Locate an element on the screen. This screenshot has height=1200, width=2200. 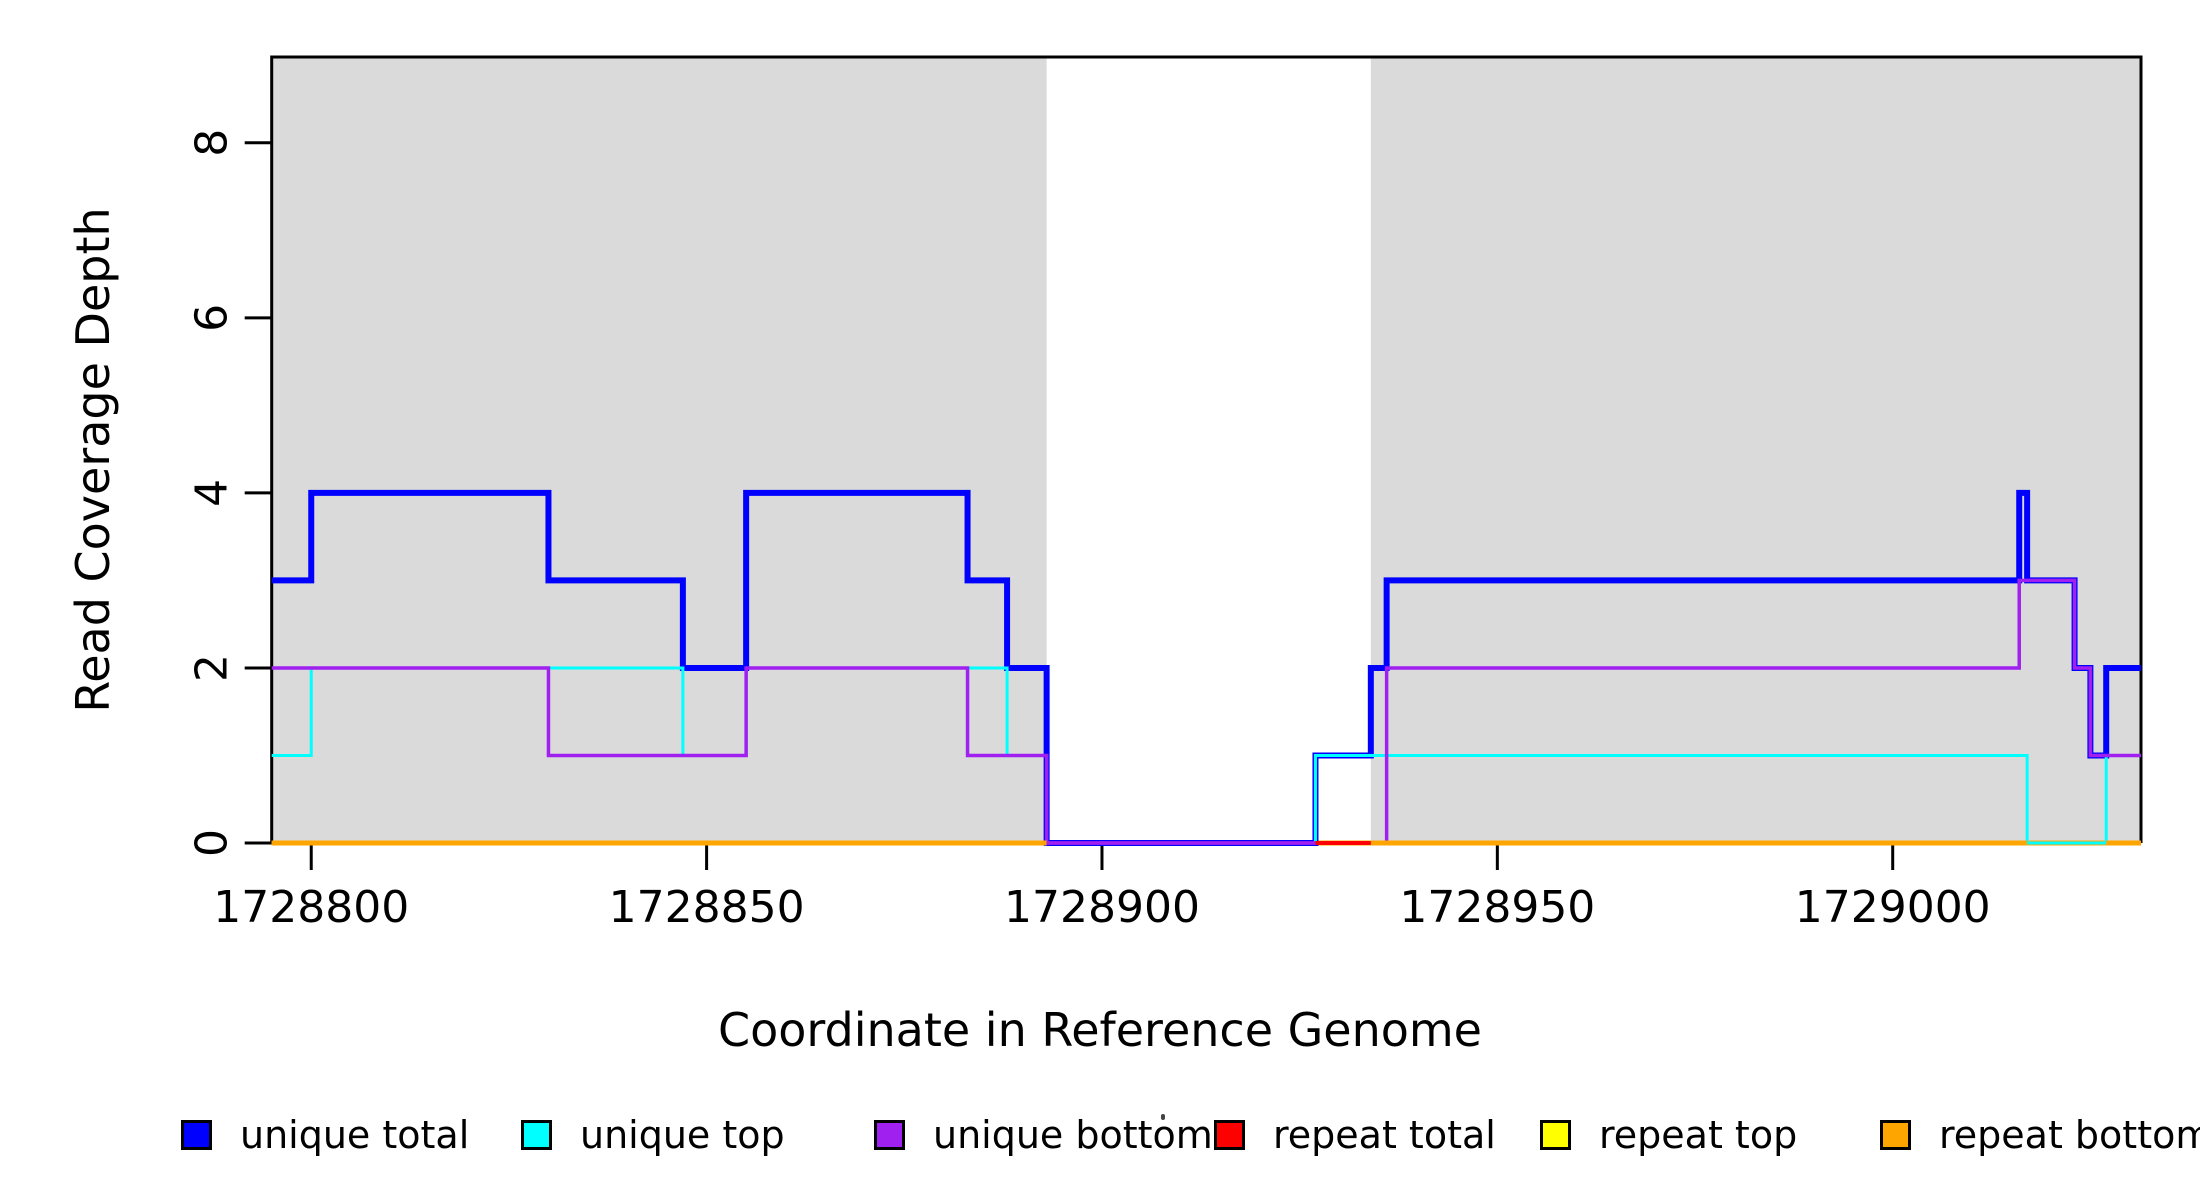
y-tick-label-8: 8 is located at coordinates (212, 143).